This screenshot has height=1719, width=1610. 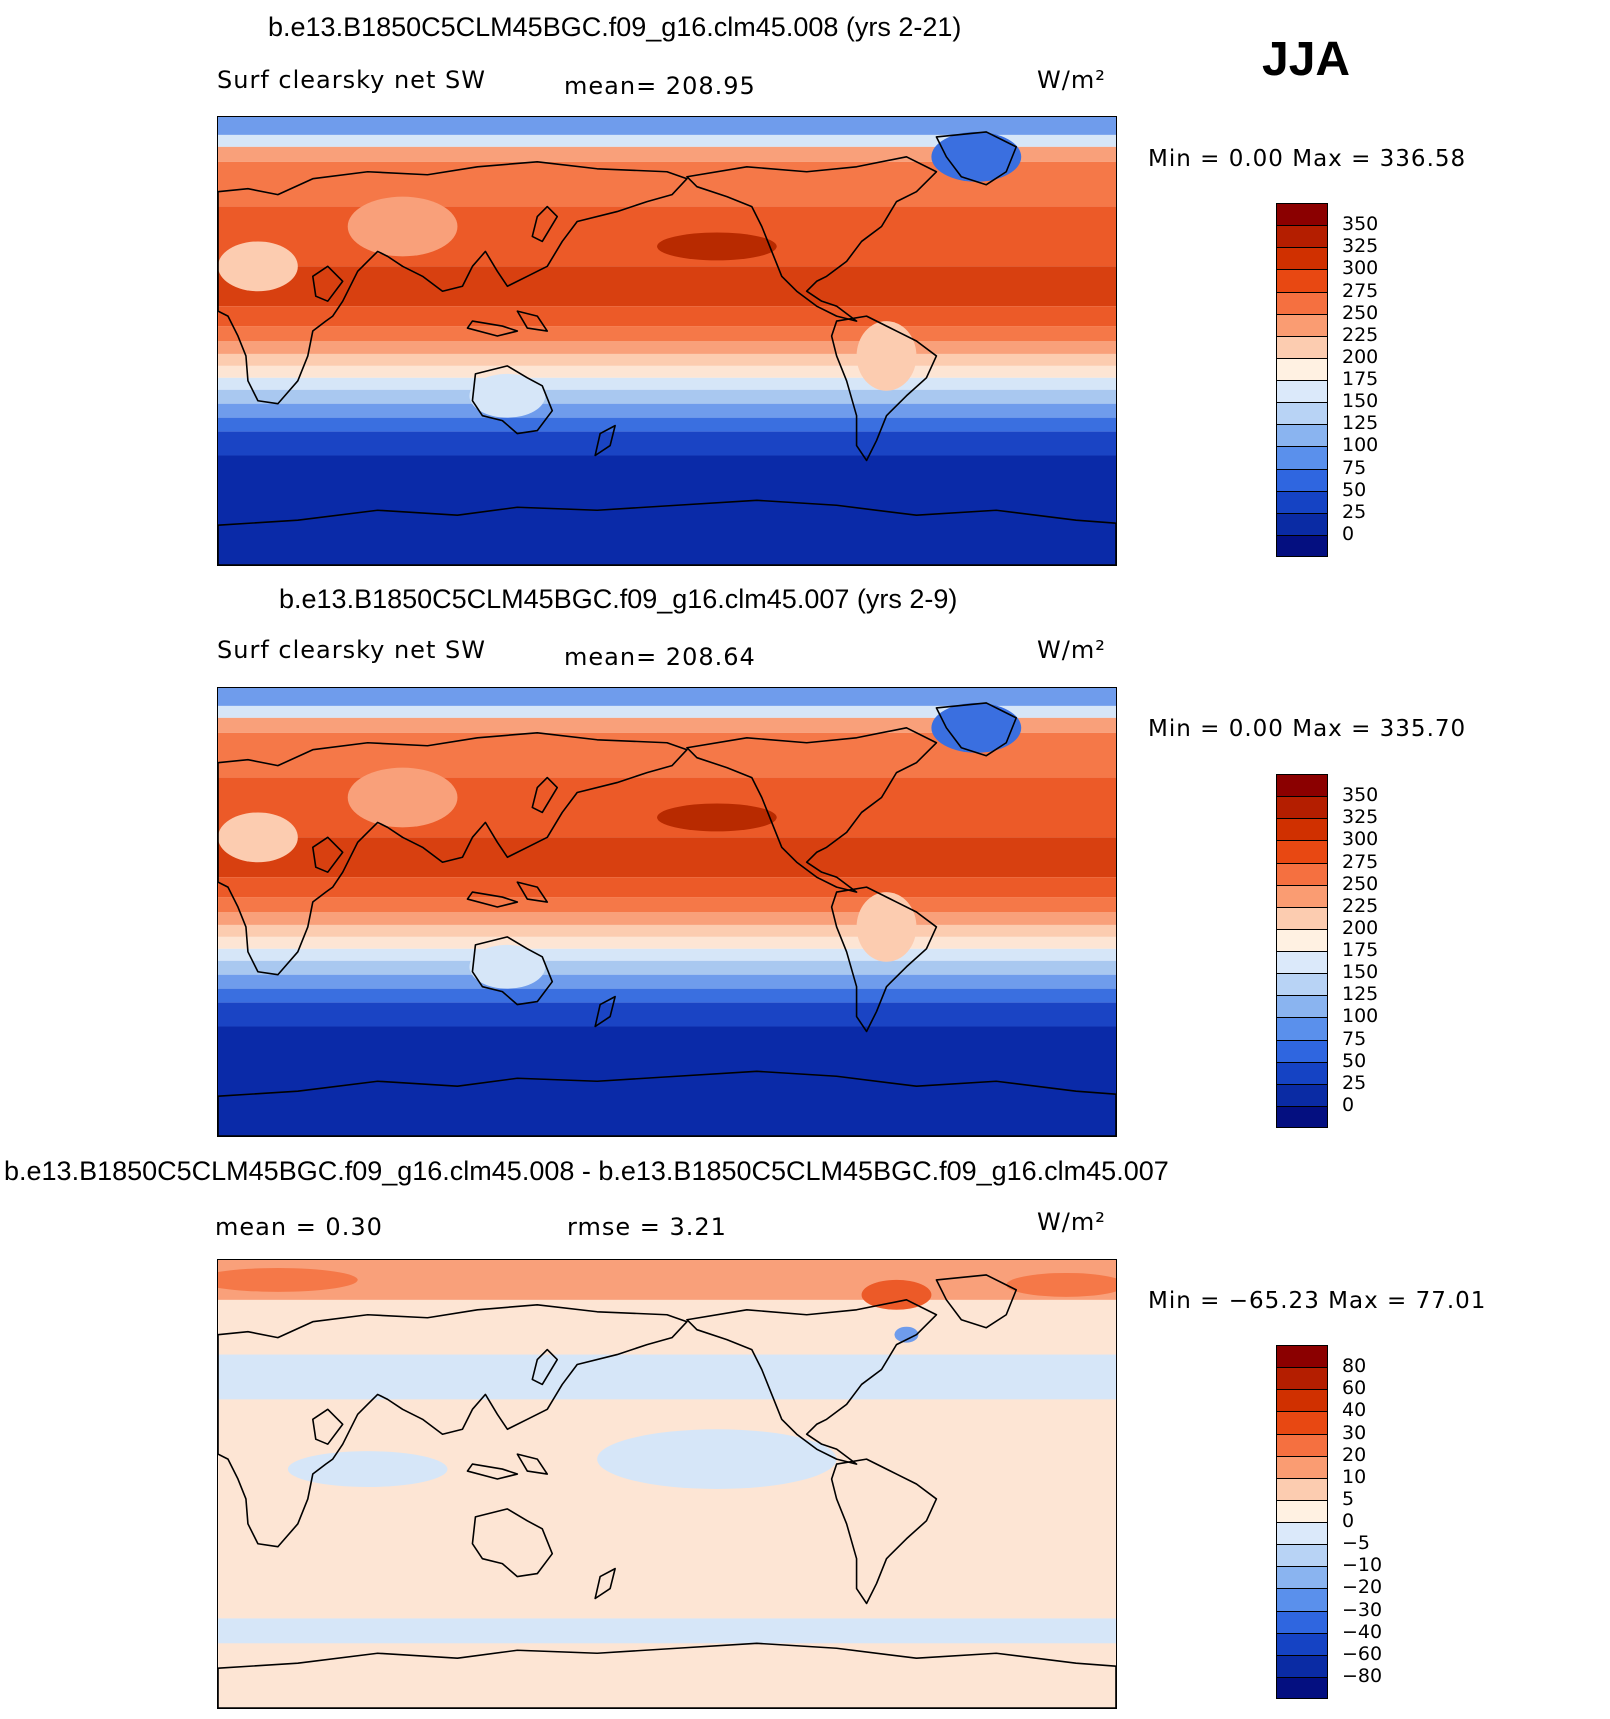 What do you see at coordinates (1354, 1410) in the screenshot?
I see `colorbar-tick-label: 40` at bounding box center [1354, 1410].